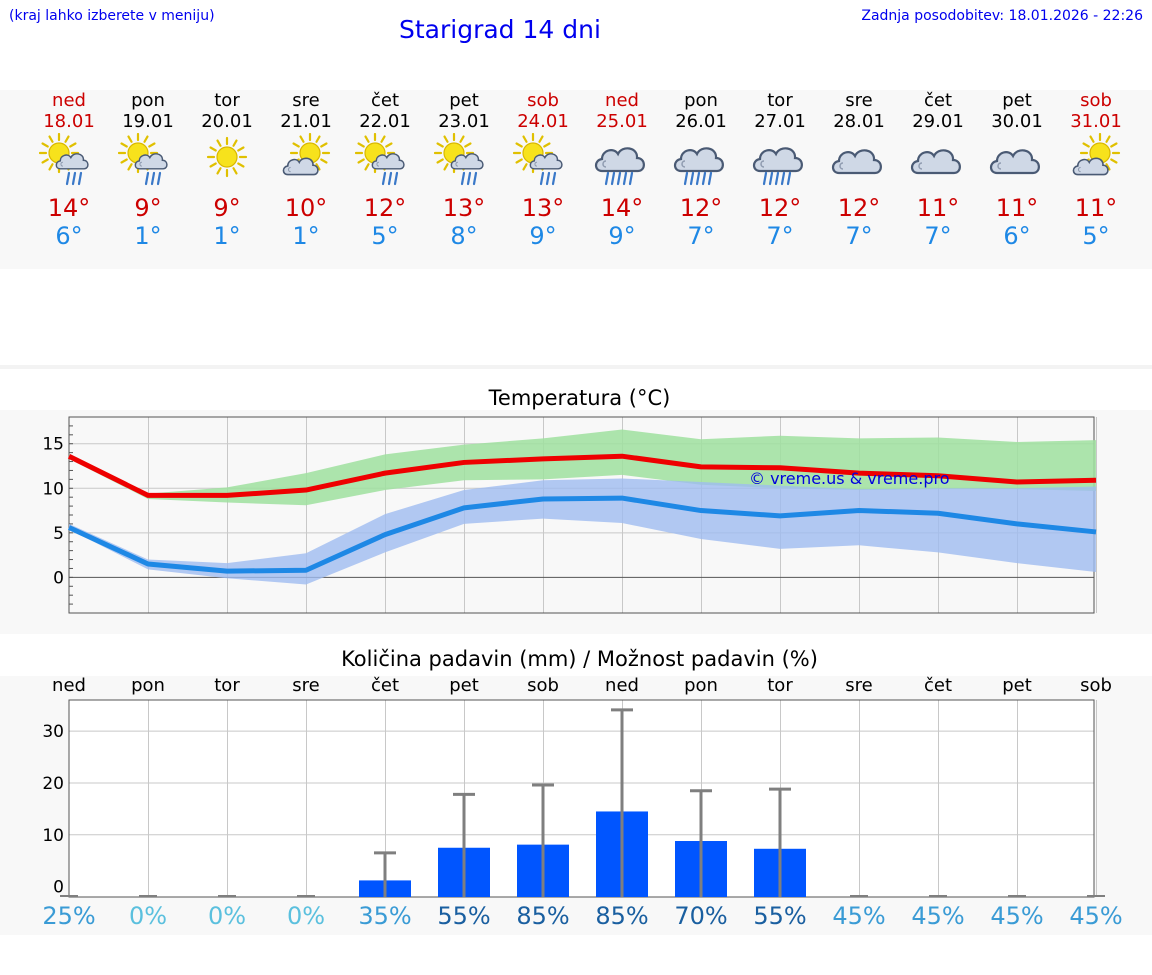  What do you see at coordinates (1096, 685) in the screenshot?
I see `precipitation-day-label: sob` at bounding box center [1096, 685].